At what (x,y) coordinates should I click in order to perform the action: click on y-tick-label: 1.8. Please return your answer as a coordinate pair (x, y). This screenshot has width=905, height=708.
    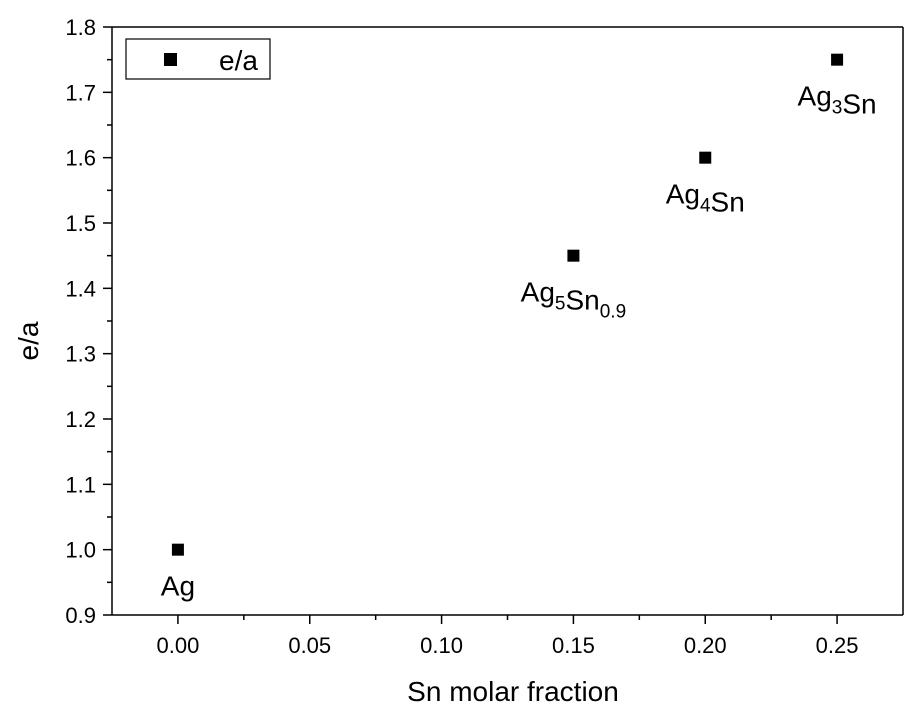
    Looking at the image, I should click on (80, 27).